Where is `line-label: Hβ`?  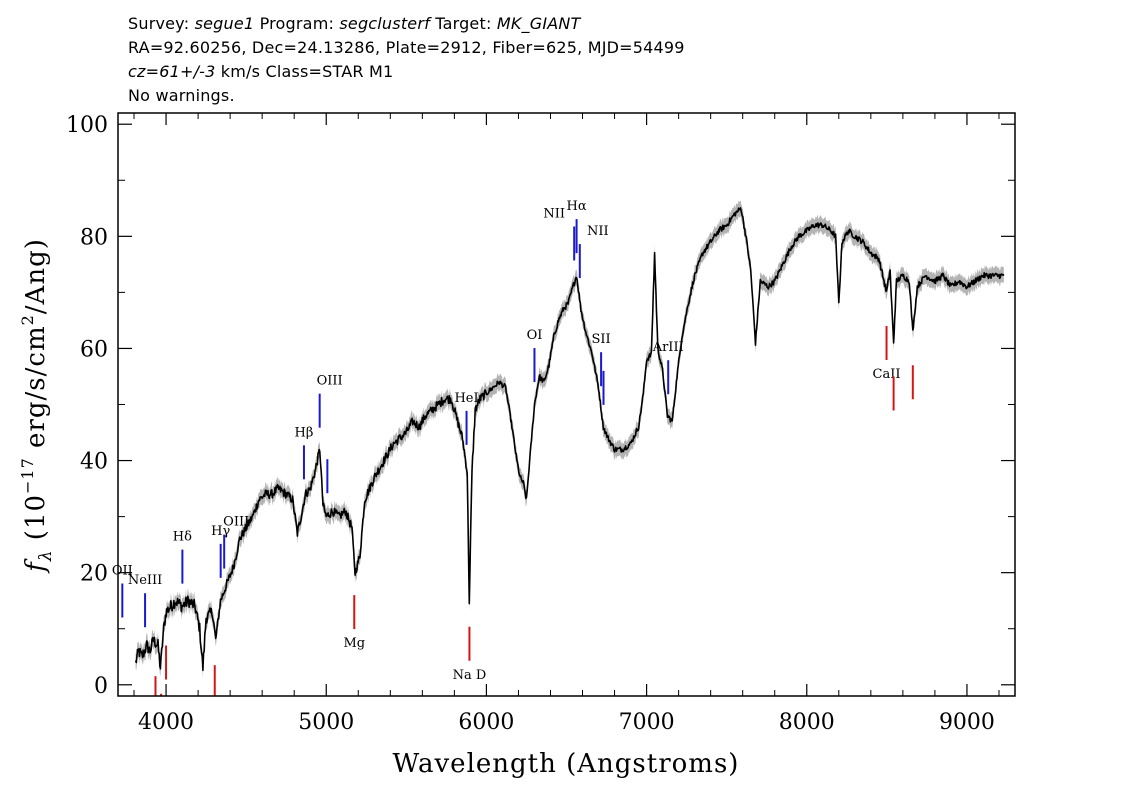 line-label: Hβ is located at coordinates (304, 432).